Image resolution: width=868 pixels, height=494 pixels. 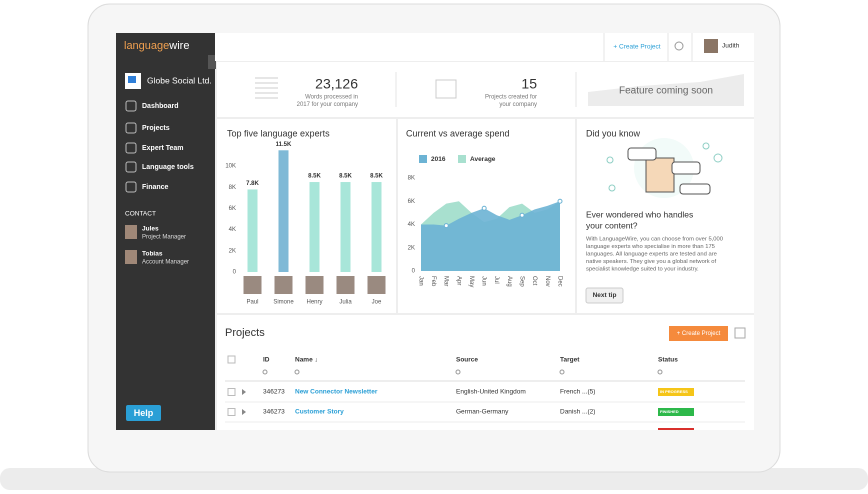 What do you see at coordinates (559, 281) in the screenshot?
I see `x-tick-label: Dec` at bounding box center [559, 281].